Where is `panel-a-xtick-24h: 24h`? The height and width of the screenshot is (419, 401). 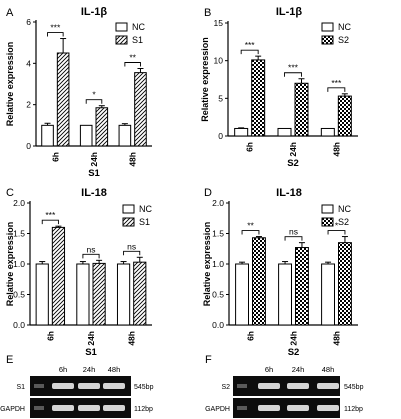
panel-a-xtick-24h: 24h is located at coordinates (94, 159).